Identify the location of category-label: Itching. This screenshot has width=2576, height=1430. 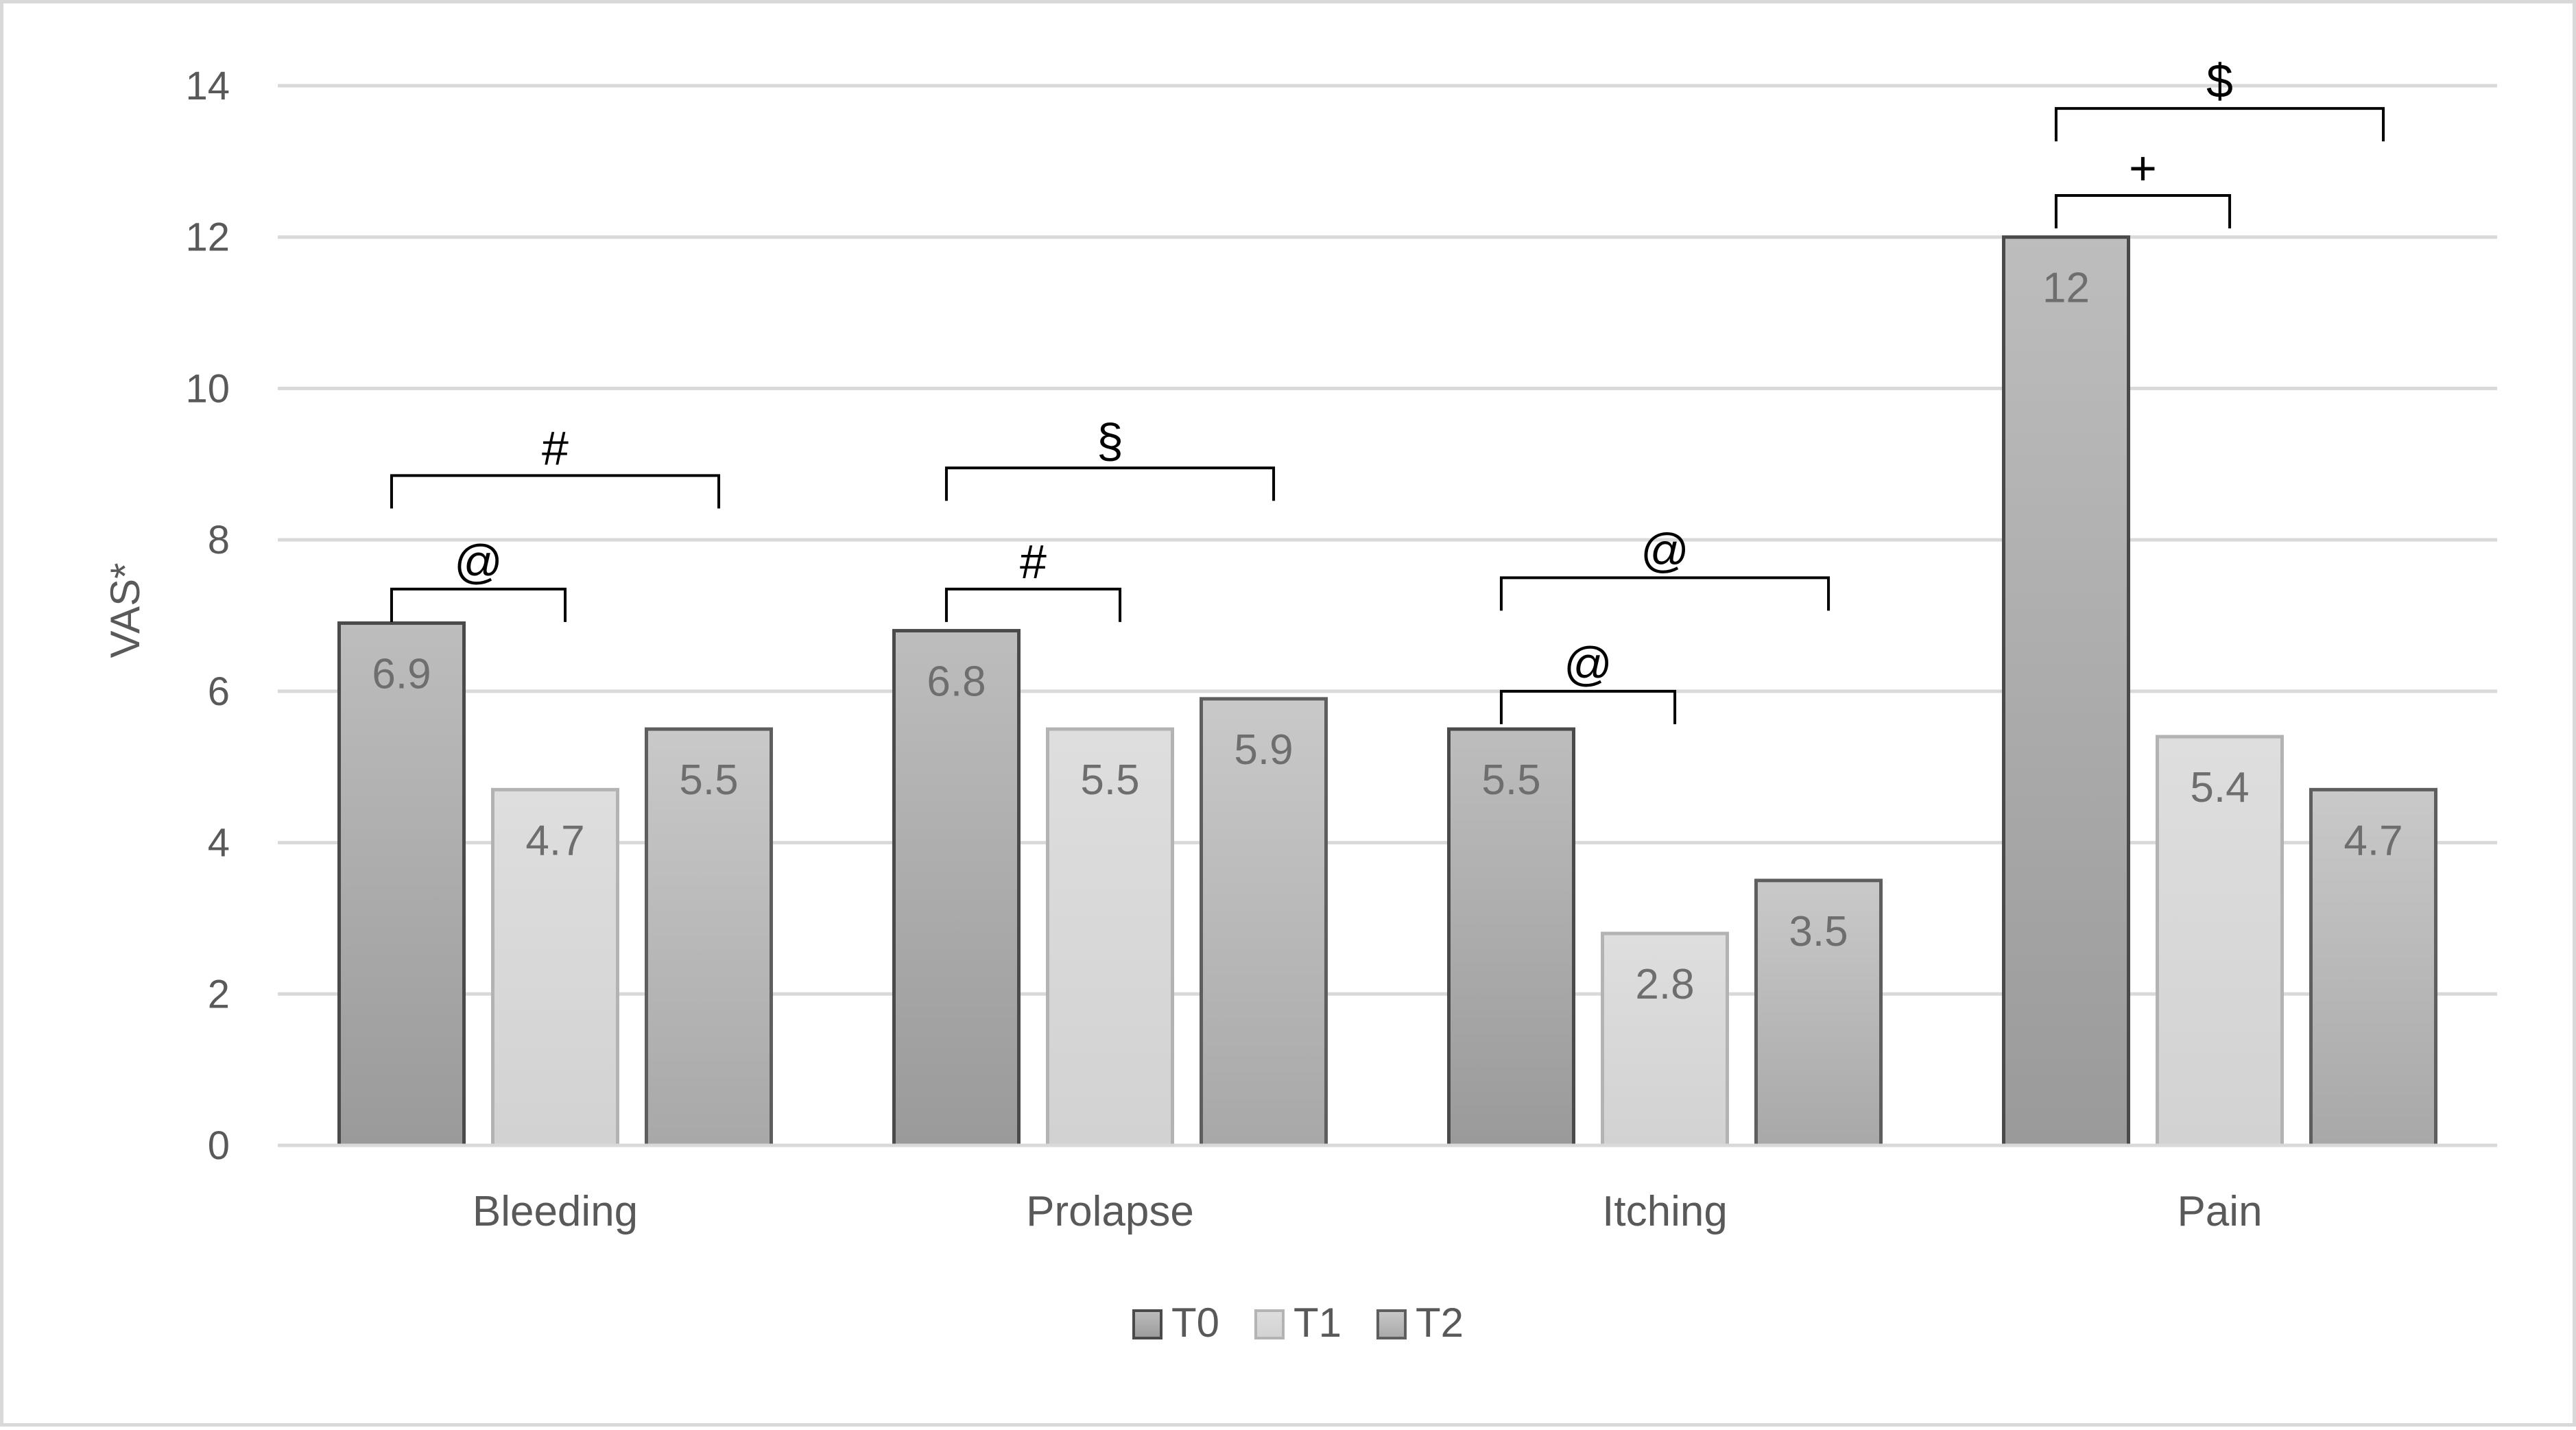
(1665, 1211).